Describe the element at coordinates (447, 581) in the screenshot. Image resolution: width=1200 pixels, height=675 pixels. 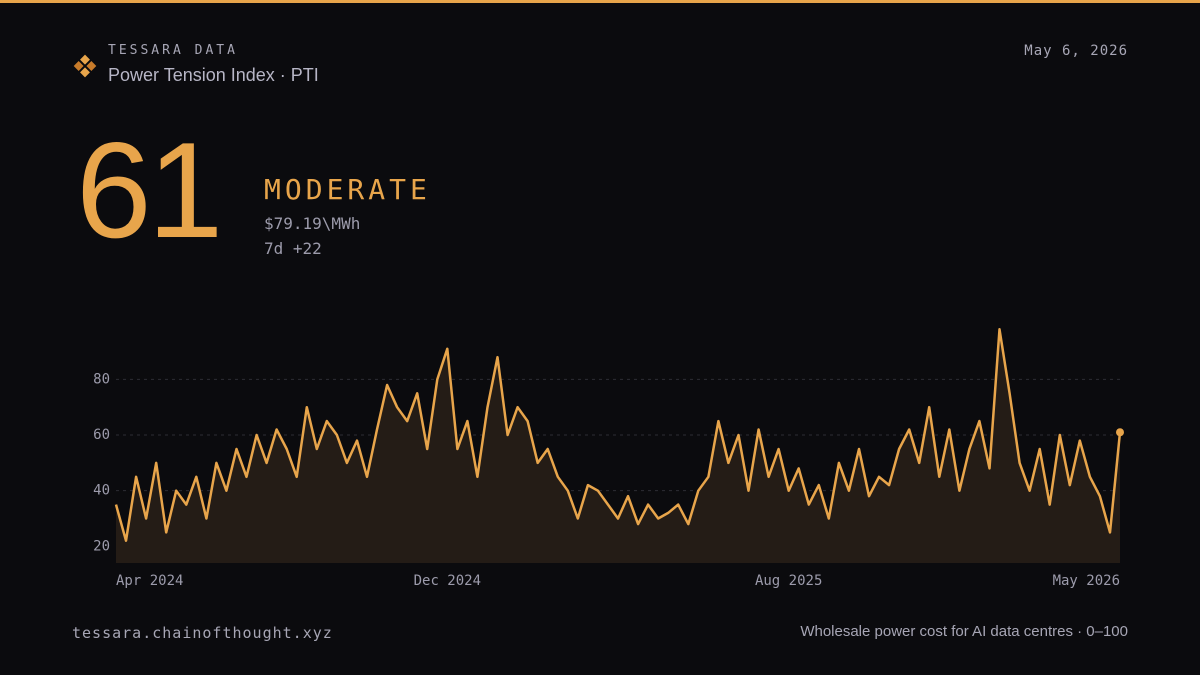
I see `x-tick-label: Dec 2024` at that location.